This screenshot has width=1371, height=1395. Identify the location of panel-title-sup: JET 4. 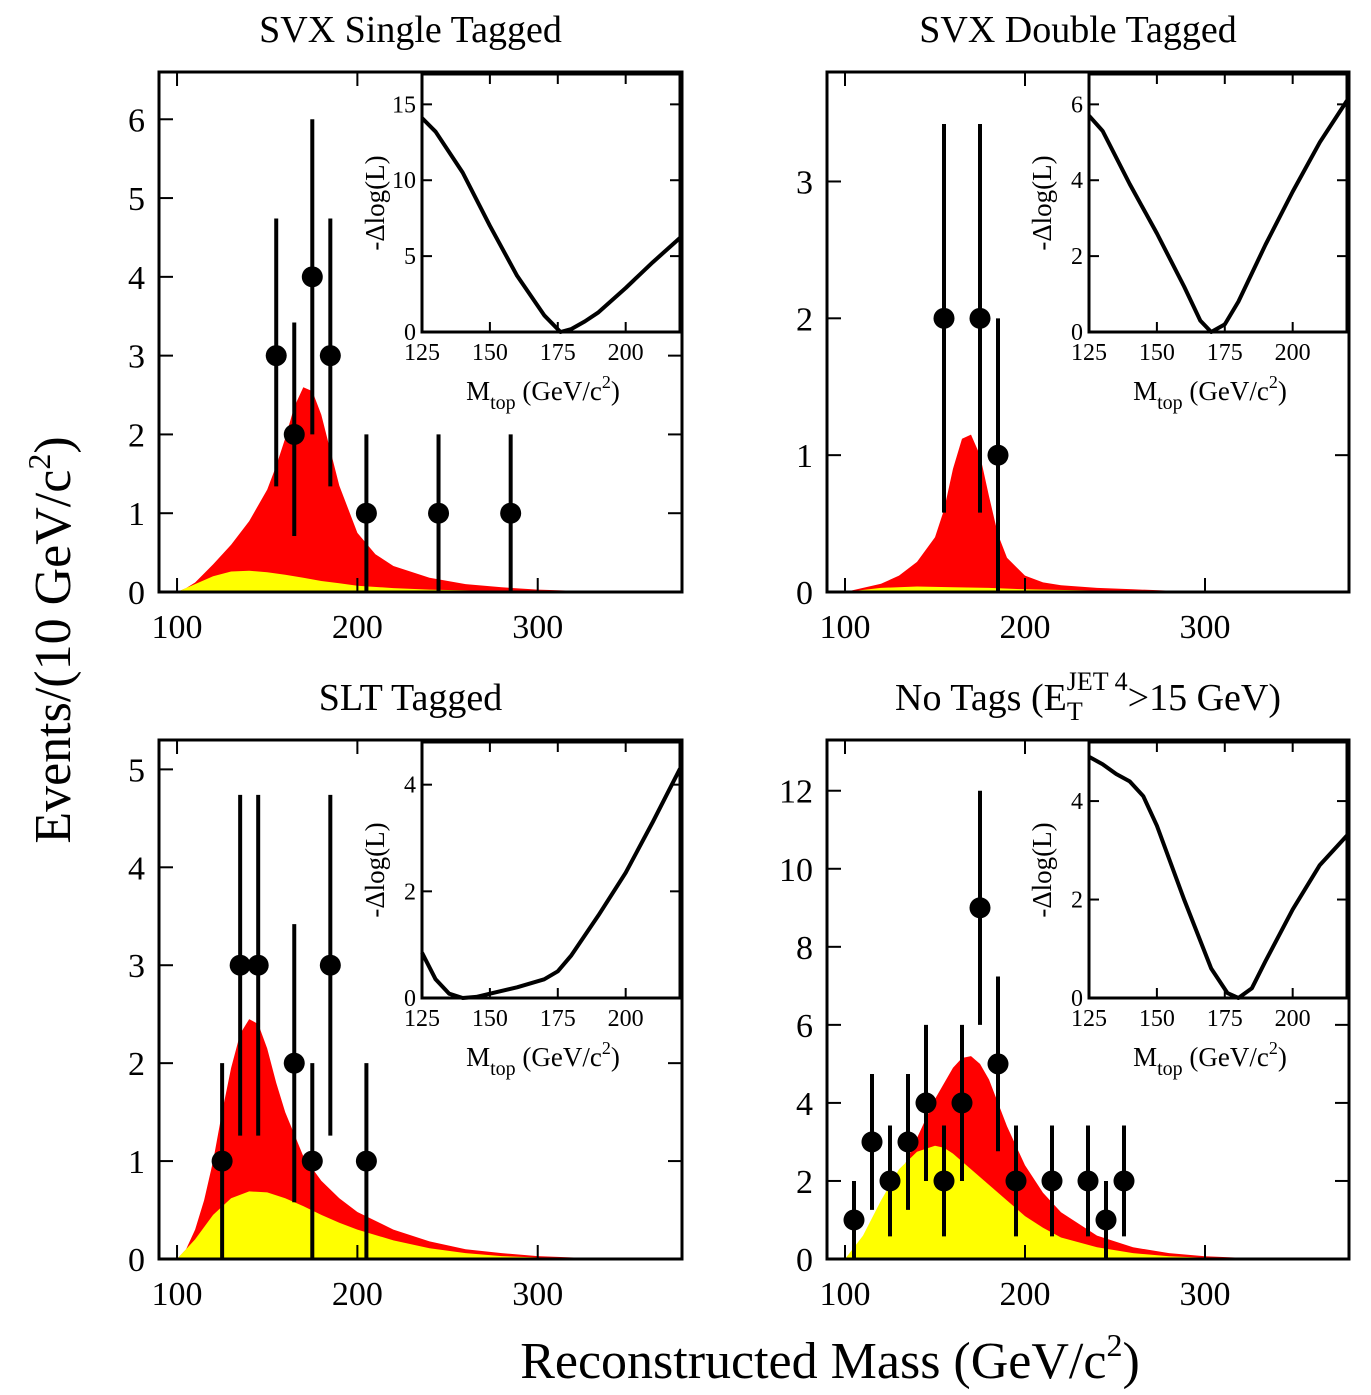
(1097, 681).